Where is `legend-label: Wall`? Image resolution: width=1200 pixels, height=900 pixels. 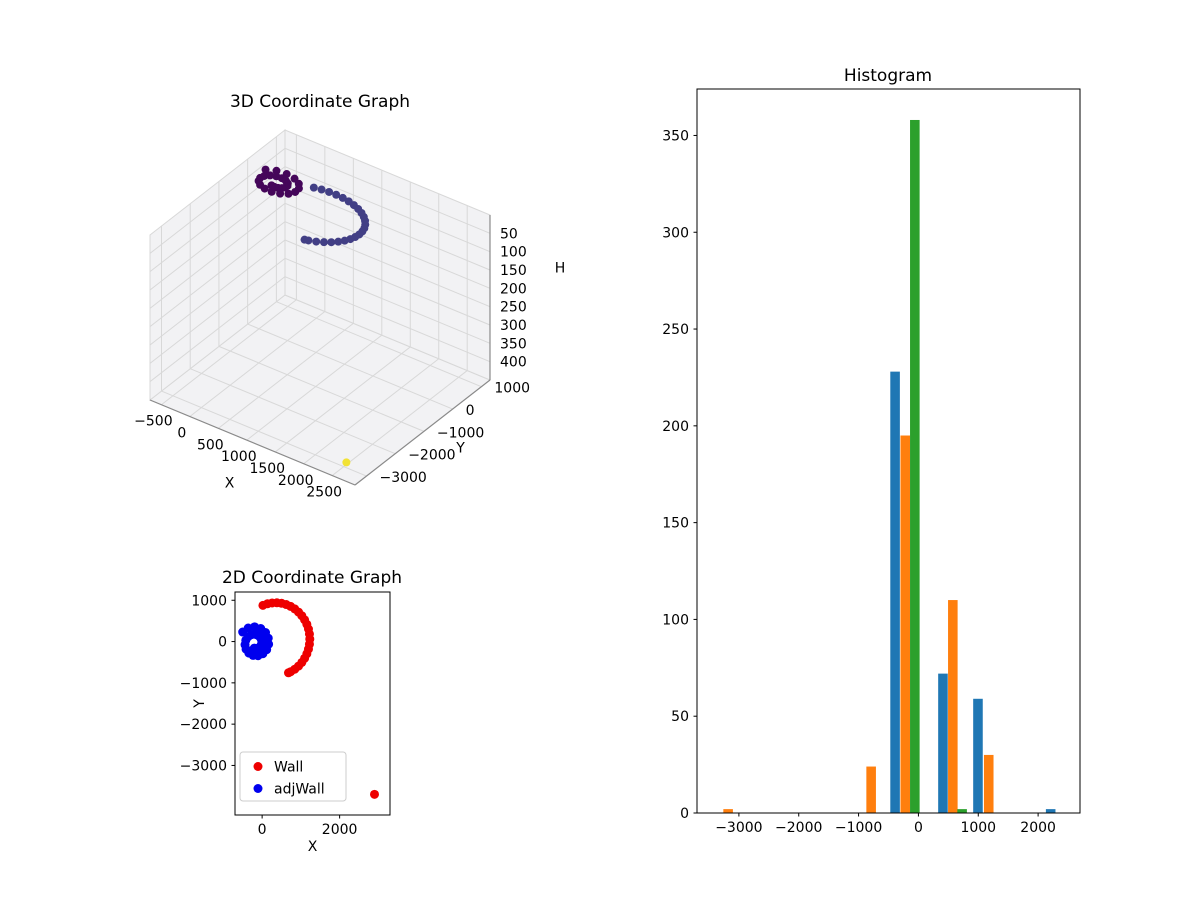 legend-label: Wall is located at coordinates (288, 768).